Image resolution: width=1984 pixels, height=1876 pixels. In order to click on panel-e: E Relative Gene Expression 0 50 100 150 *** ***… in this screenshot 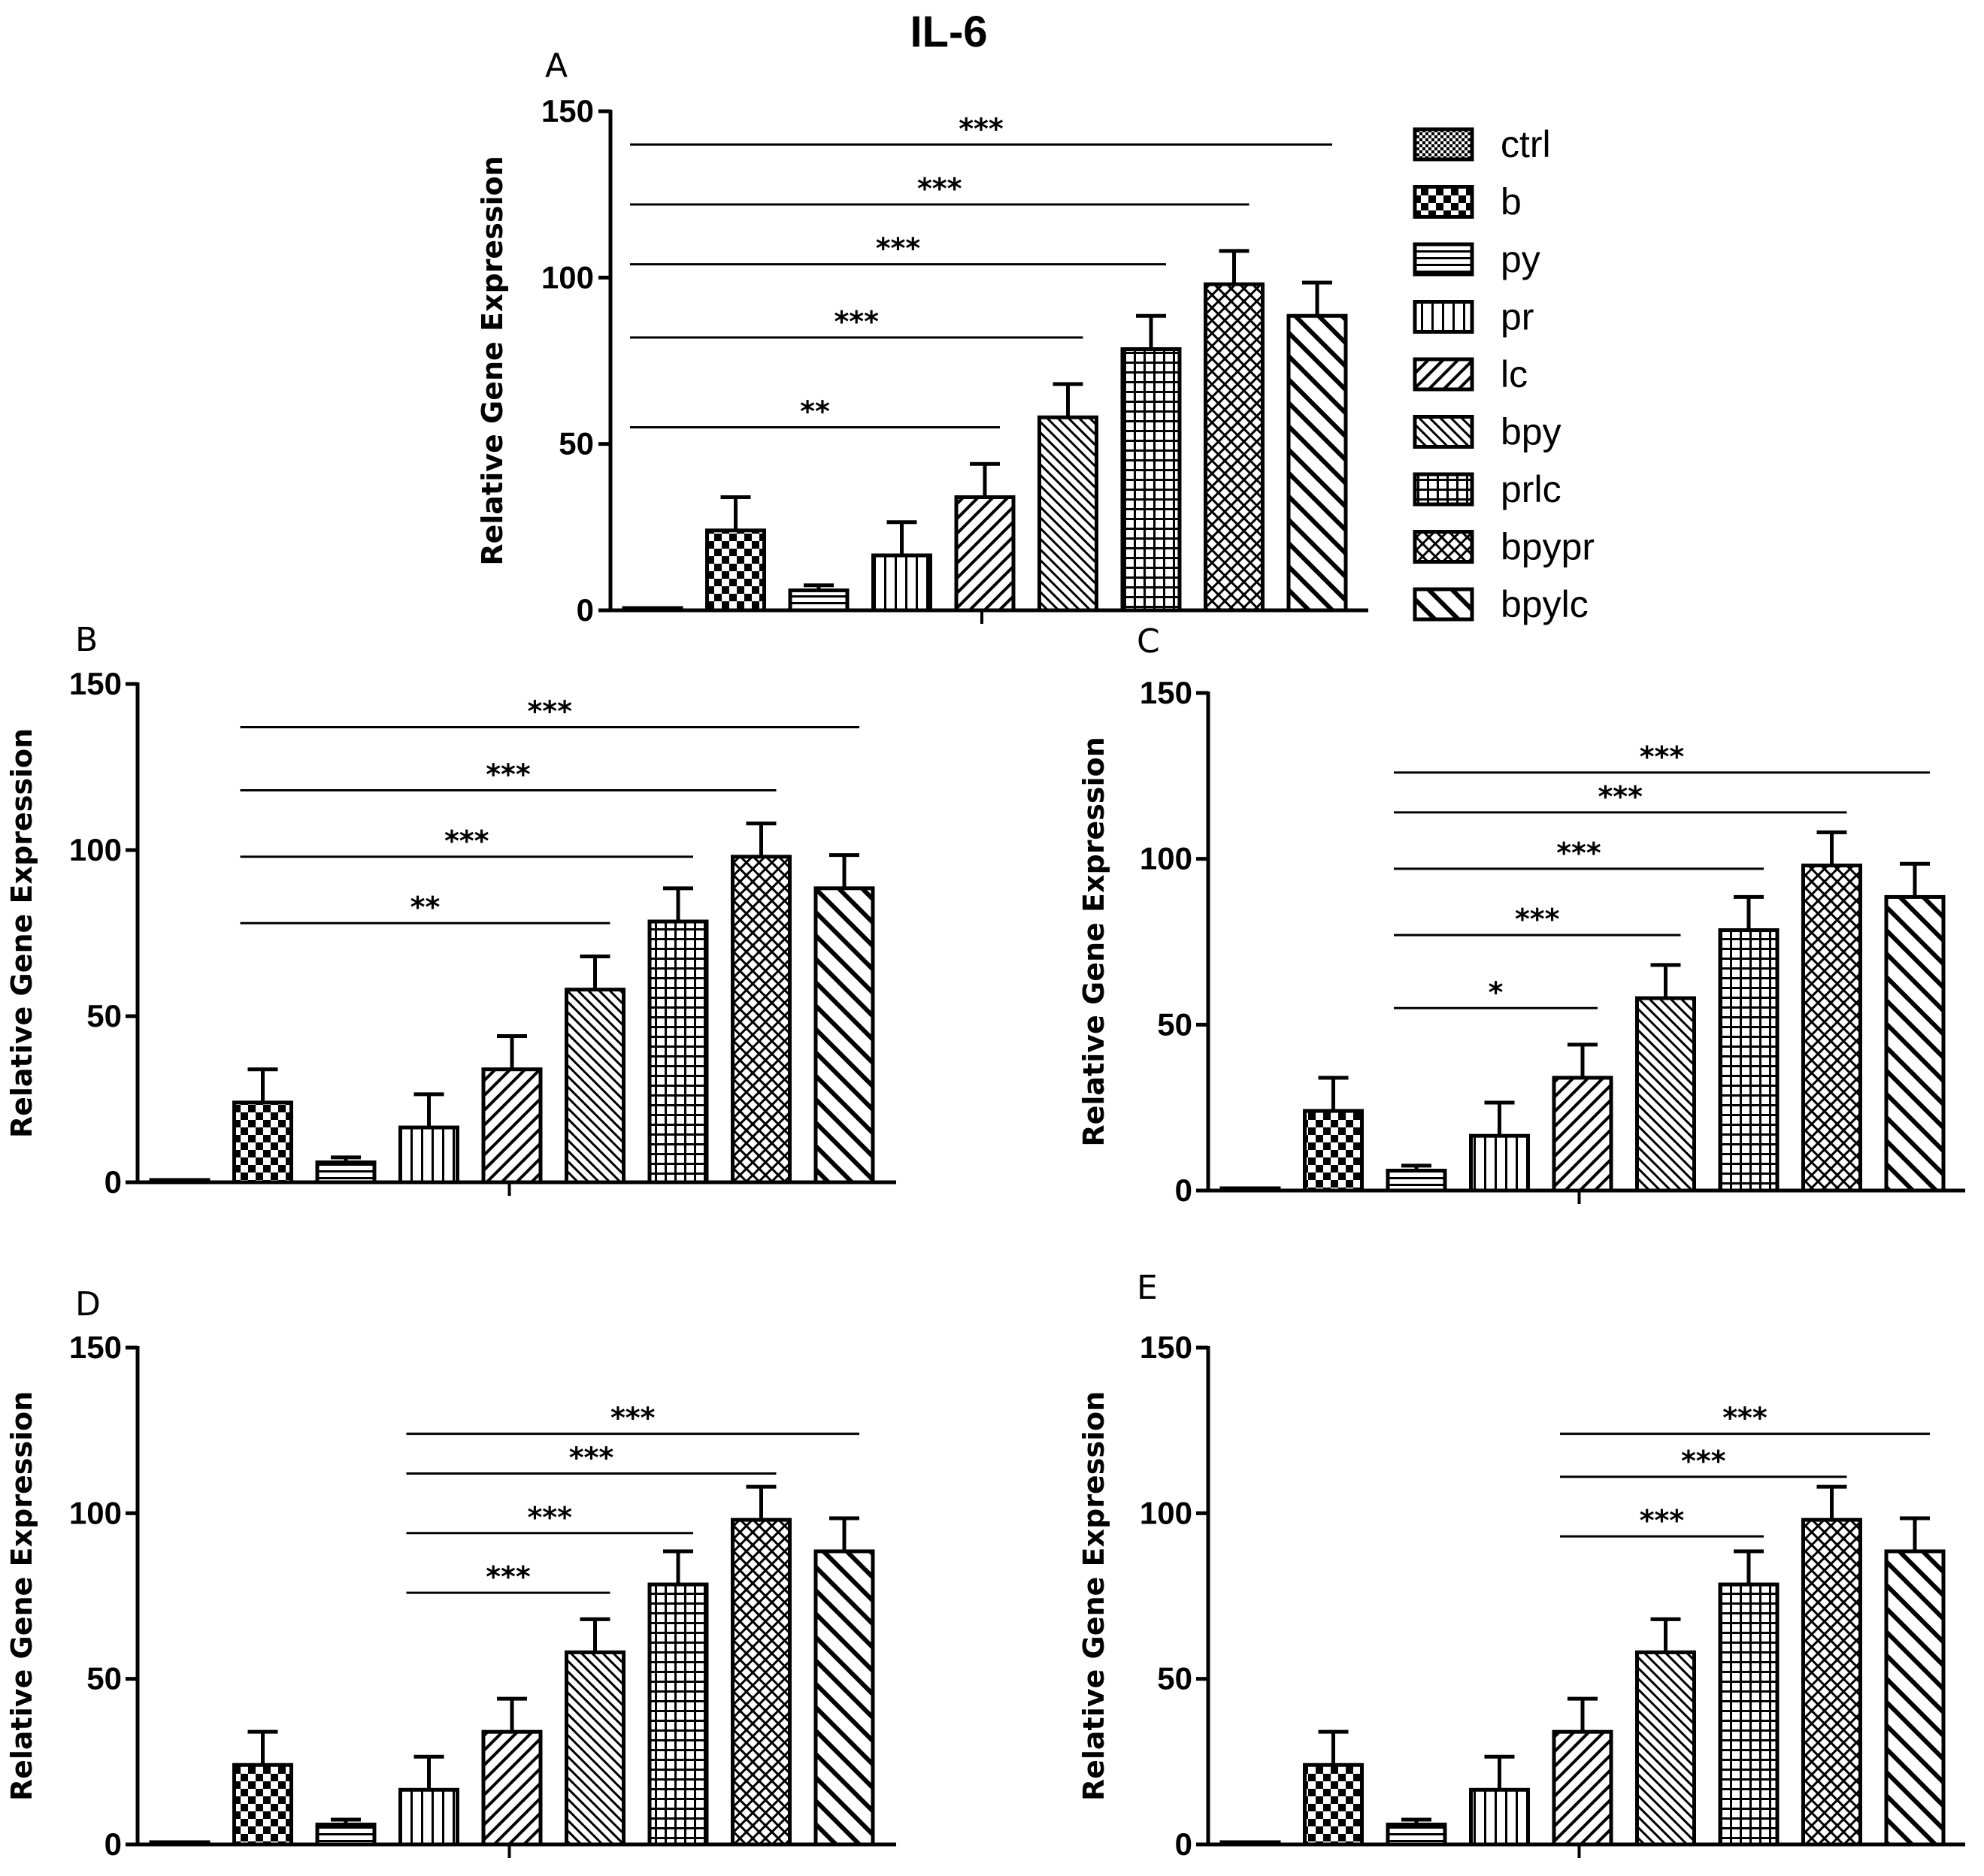, I will do `click(1521, 1565)`.